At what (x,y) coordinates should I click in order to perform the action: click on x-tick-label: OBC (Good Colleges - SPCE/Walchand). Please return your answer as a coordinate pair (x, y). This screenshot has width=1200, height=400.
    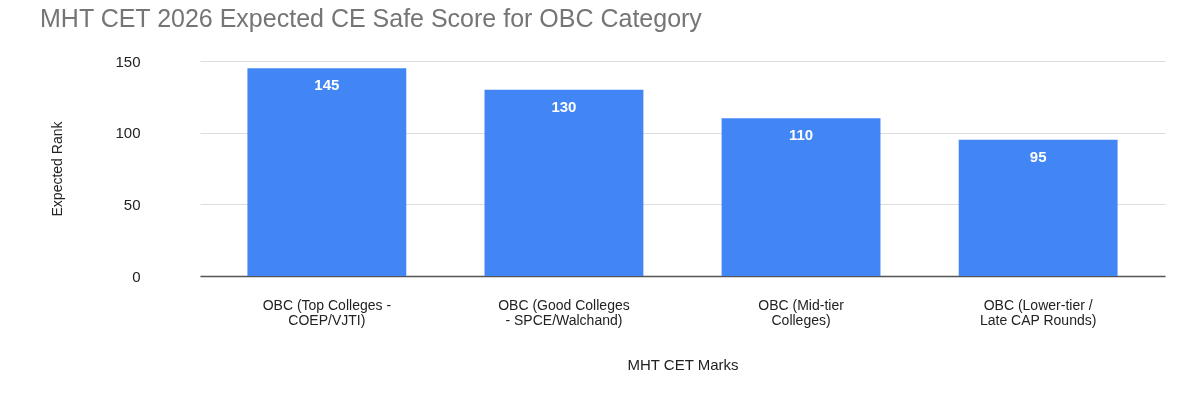
    Looking at the image, I should click on (564, 312).